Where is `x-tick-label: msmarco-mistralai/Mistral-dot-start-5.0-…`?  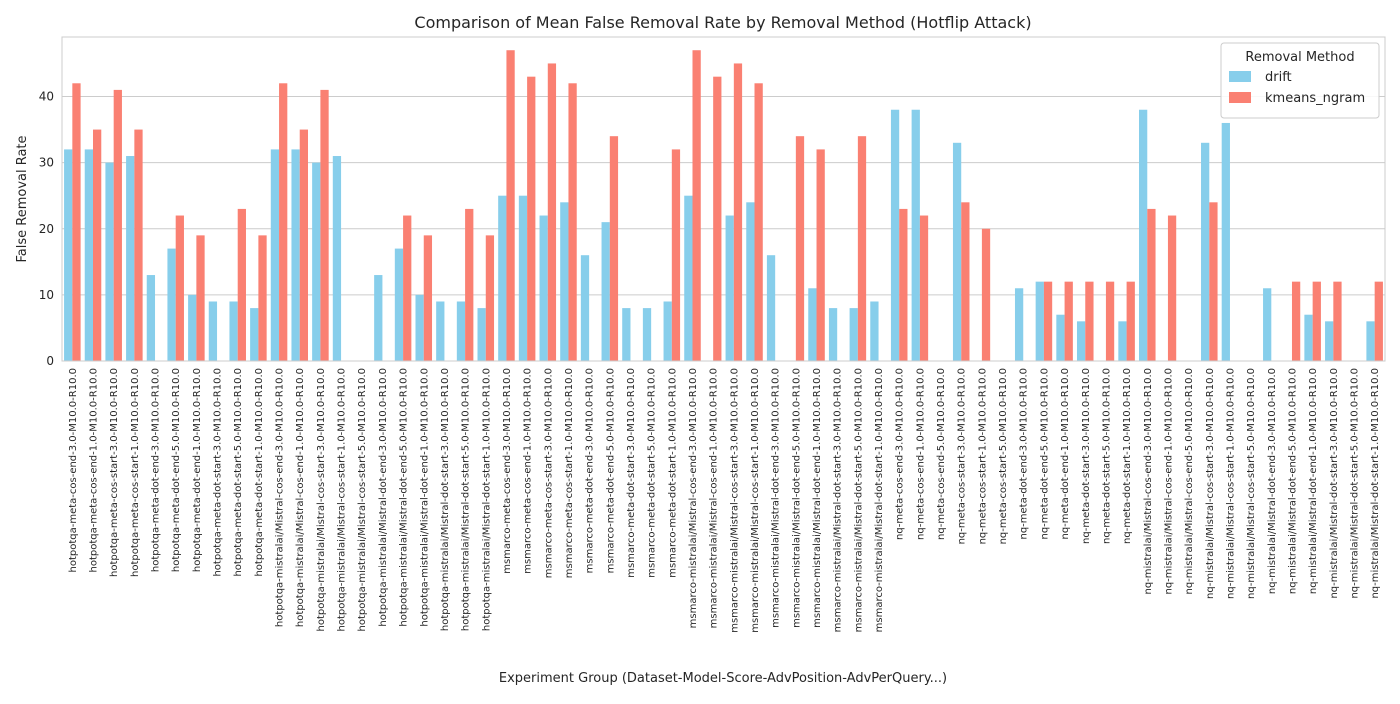
x-tick-label: msmarco-mistralai/Mistral-dot-start-5.0-… is located at coordinates (858, 500).